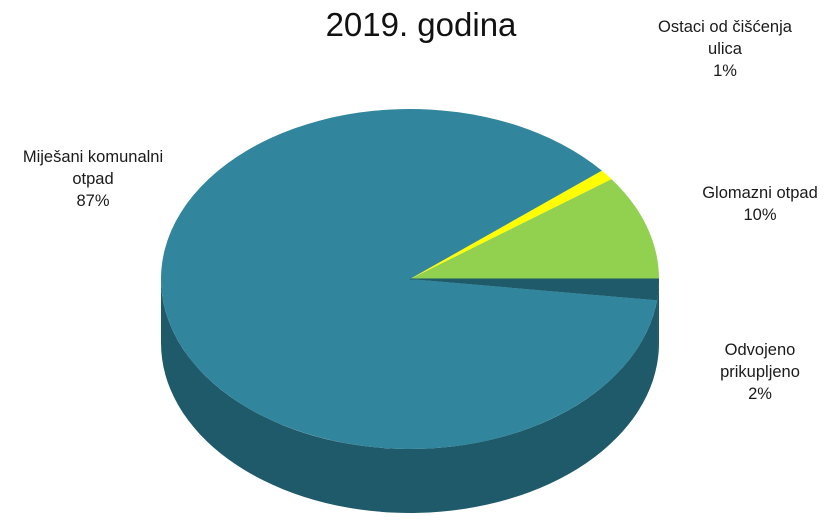 This screenshot has width=828, height=520. I want to click on slice-percent: 87%, so click(92, 201).